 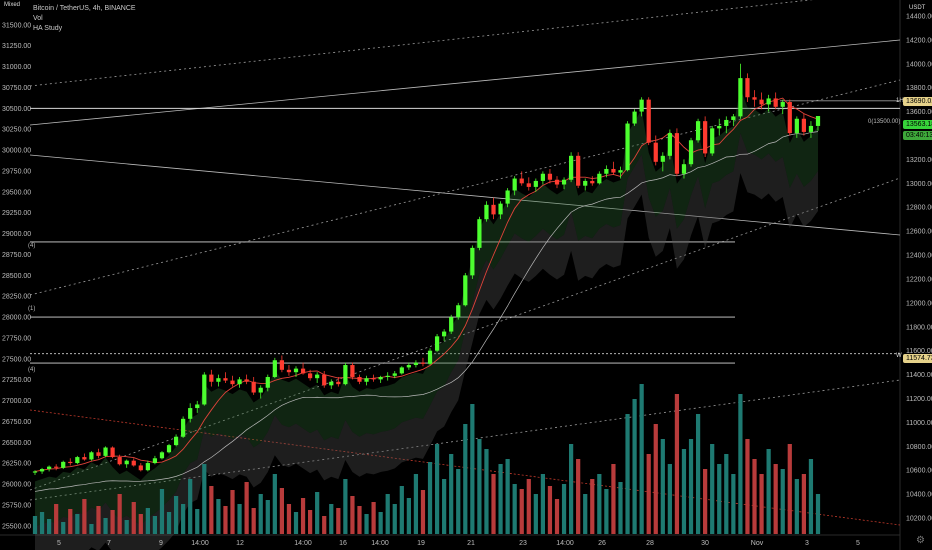 I want to click on scale-mode-label: Mixed, so click(x=12, y=5).